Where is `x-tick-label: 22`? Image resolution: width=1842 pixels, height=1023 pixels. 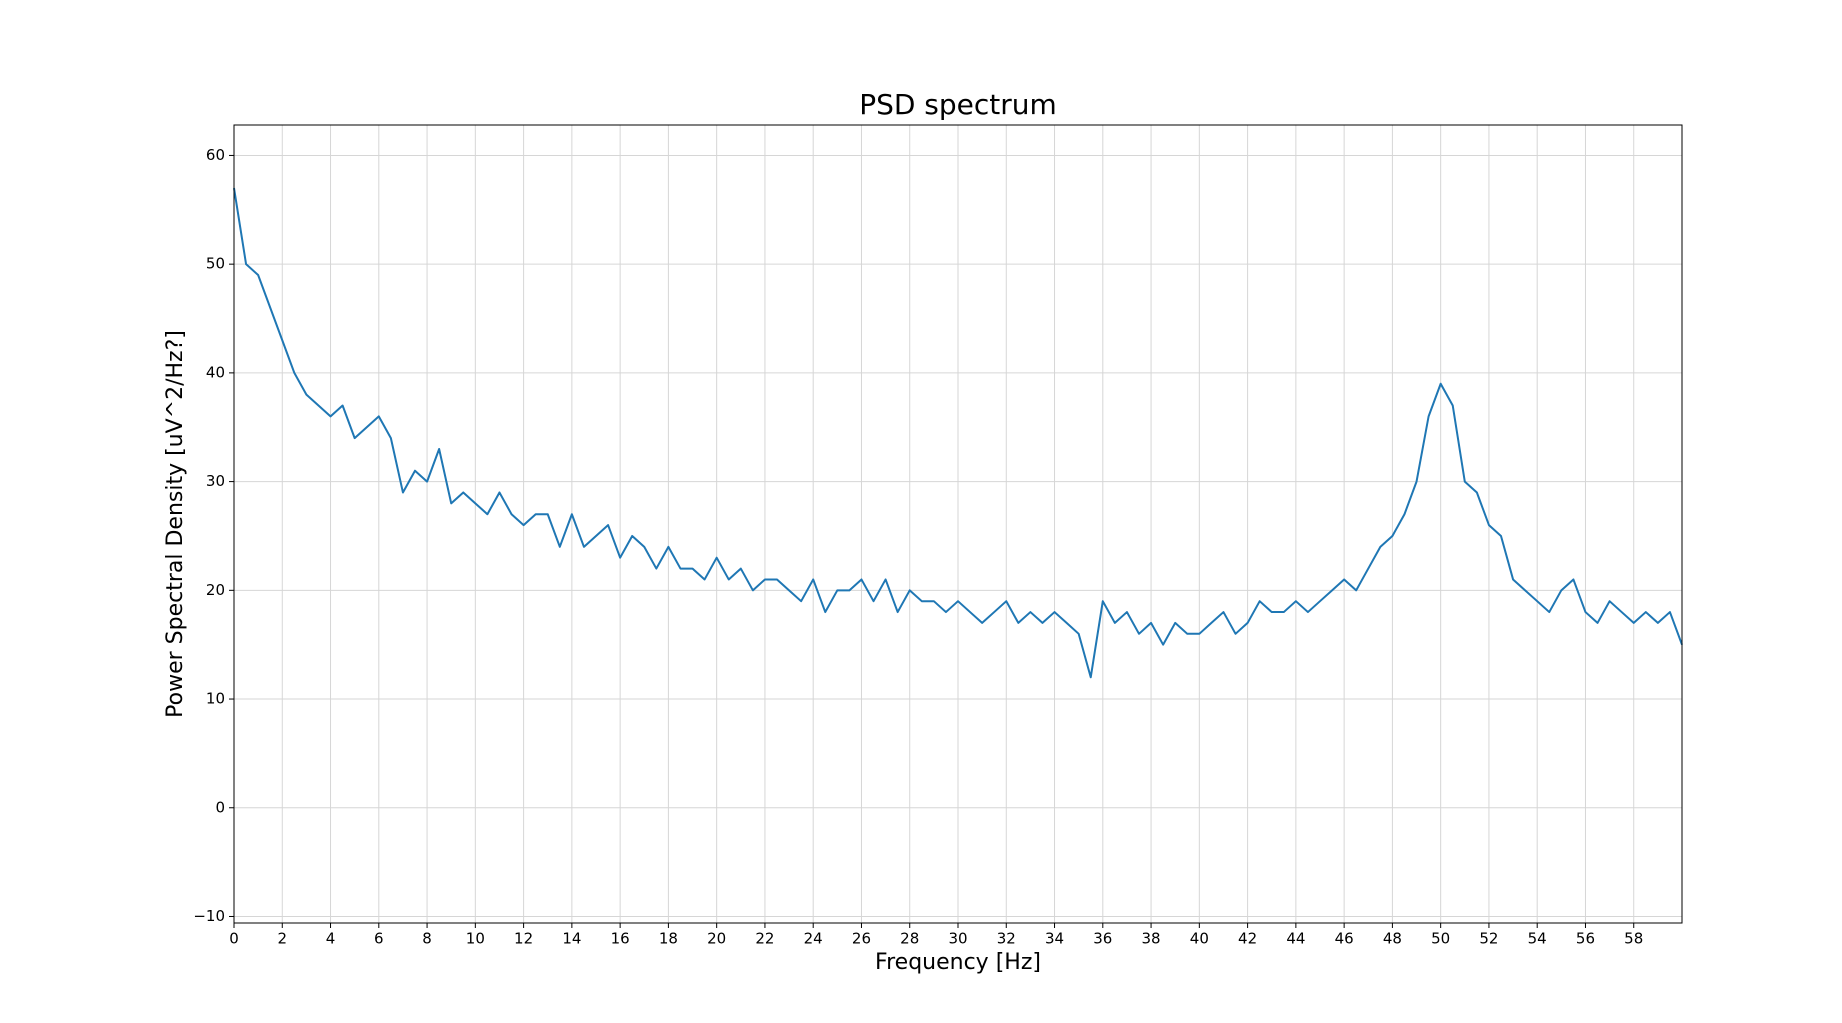 x-tick-label: 22 is located at coordinates (764, 939).